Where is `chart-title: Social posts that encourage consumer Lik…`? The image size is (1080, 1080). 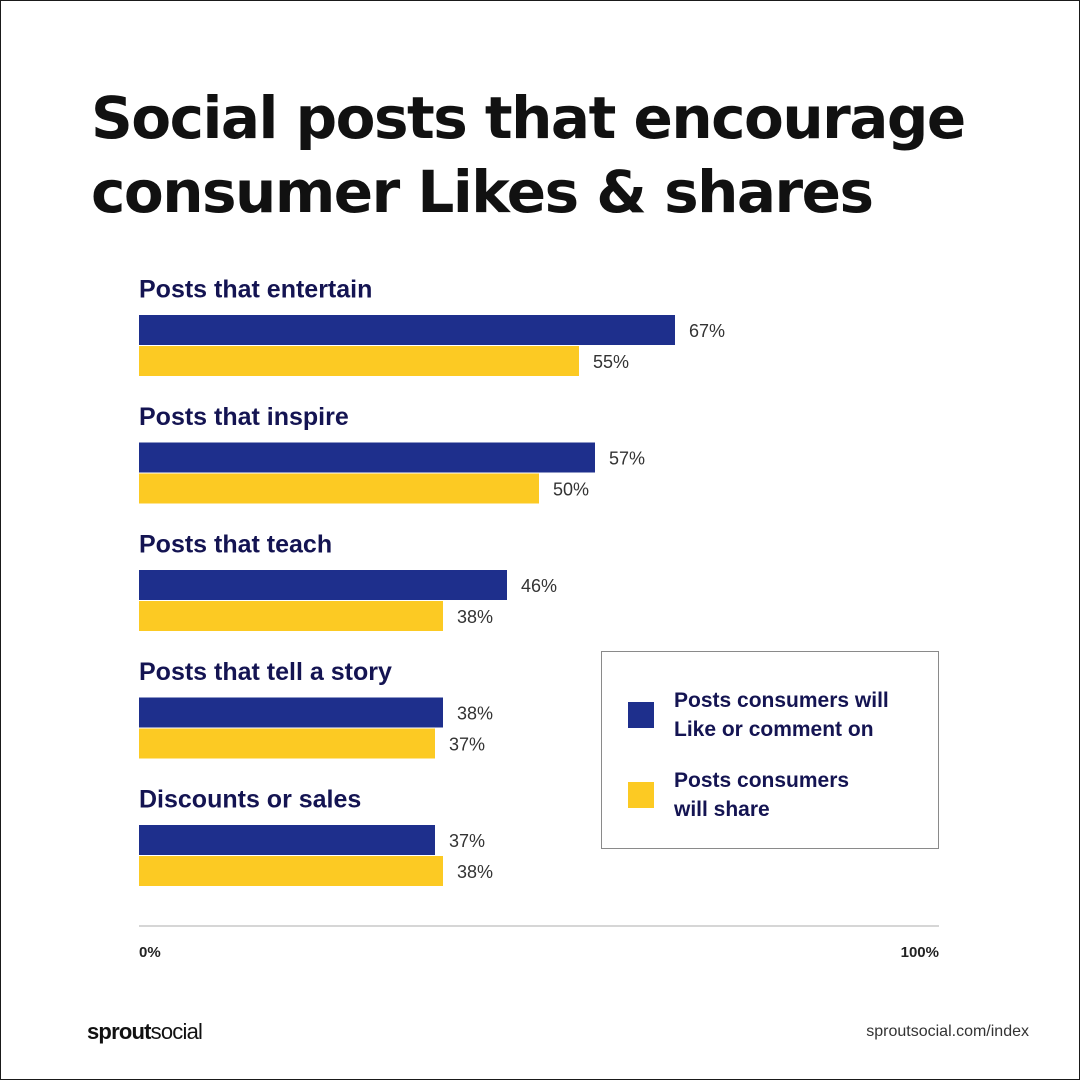 chart-title: Social posts that encourage consumer Lik… is located at coordinates (561, 155).